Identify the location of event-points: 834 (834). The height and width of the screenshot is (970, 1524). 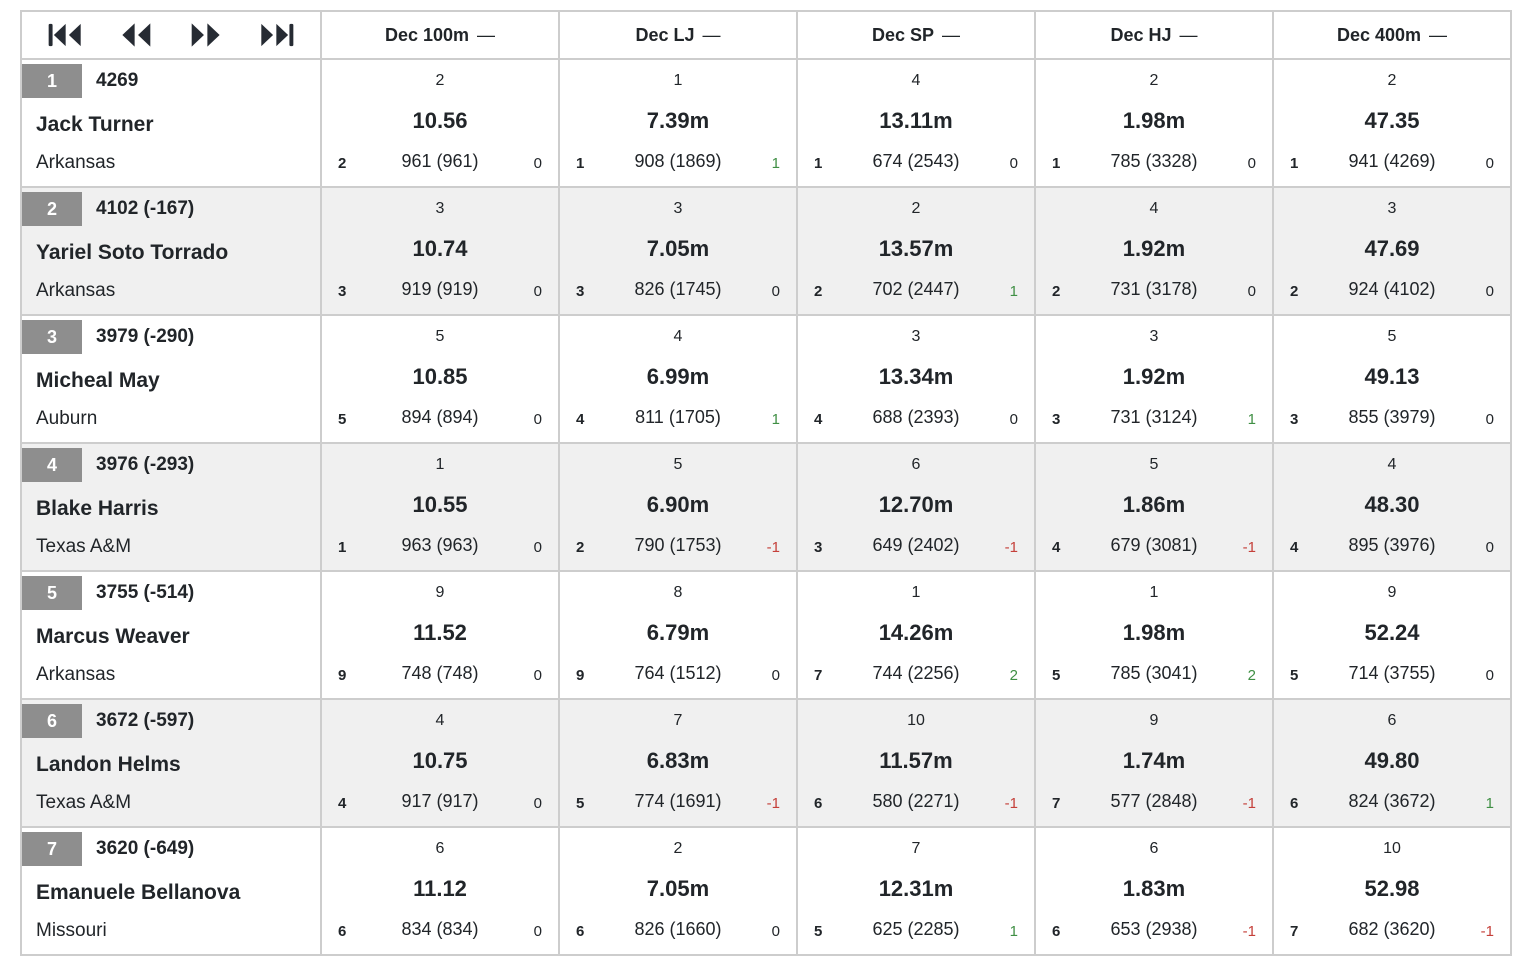
(440, 929).